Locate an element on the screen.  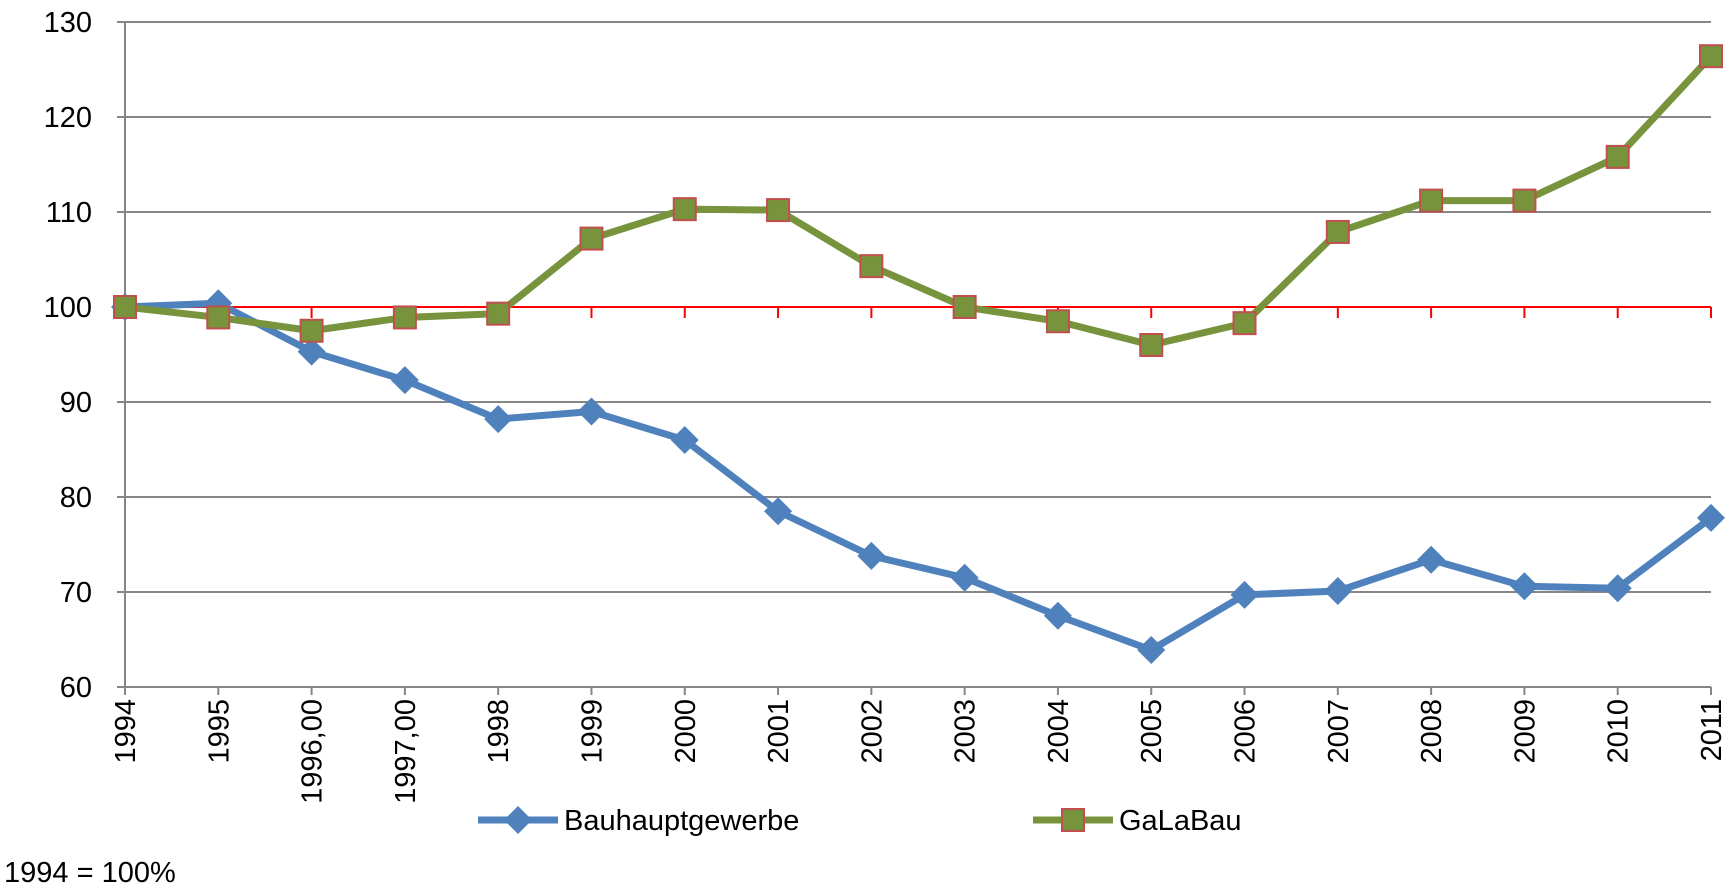
y-tick-label: 100 is located at coordinates (68, 308).